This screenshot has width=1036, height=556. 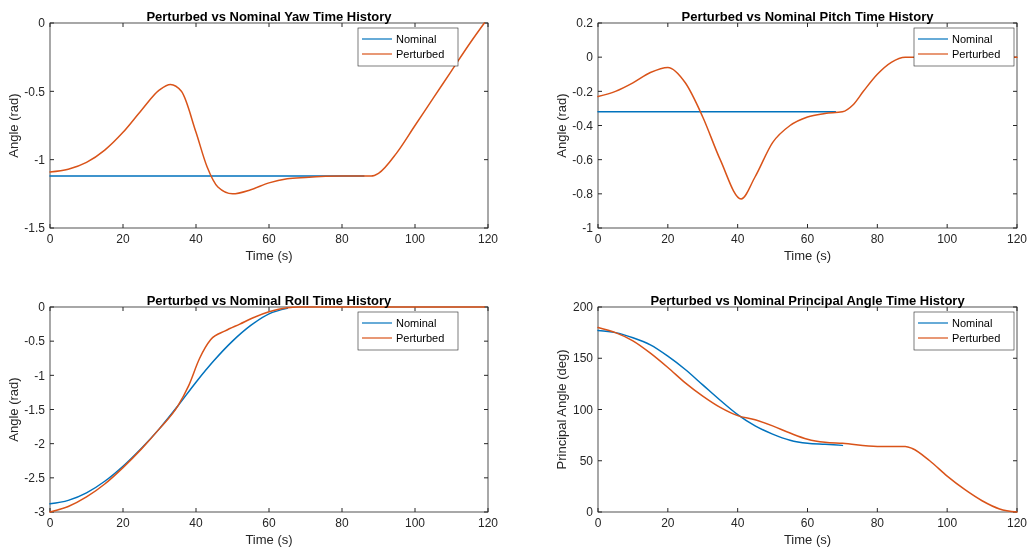 What do you see at coordinates (35, 478) in the screenshot?
I see `y-tick-label: -2.5` at bounding box center [35, 478].